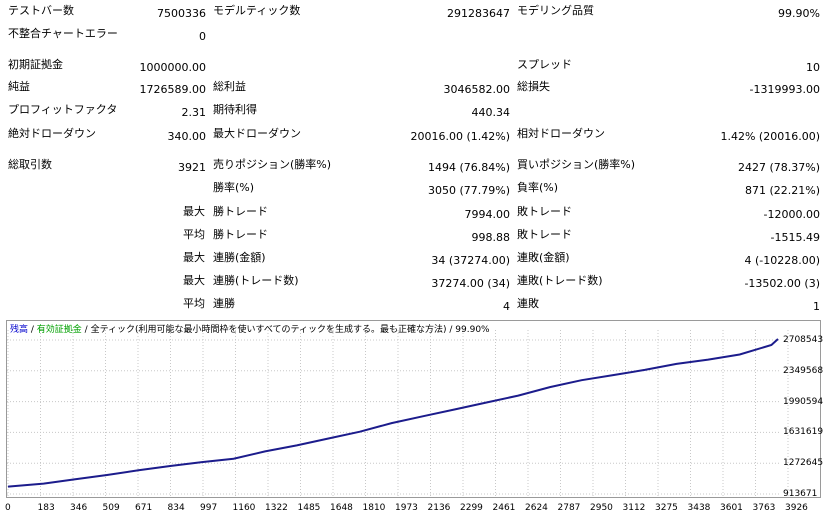  What do you see at coordinates (240, 234) in the screenshot?
I see `average-profit-label: 勝トレード` at bounding box center [240, 234].